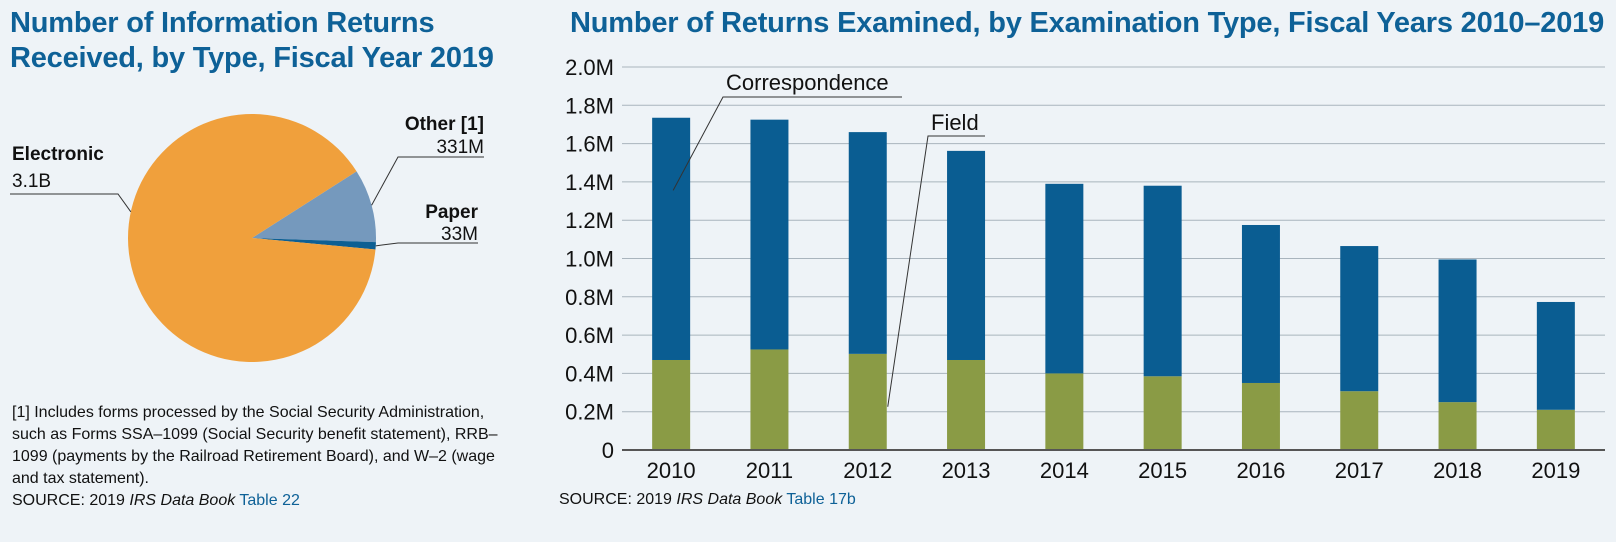 This screenshot has height=542, width=1616. What do you see at coordinates (182, 500) in the screenshot?
I see `pie-source-book: IRS Data Book` at bounding box center [182, 500].